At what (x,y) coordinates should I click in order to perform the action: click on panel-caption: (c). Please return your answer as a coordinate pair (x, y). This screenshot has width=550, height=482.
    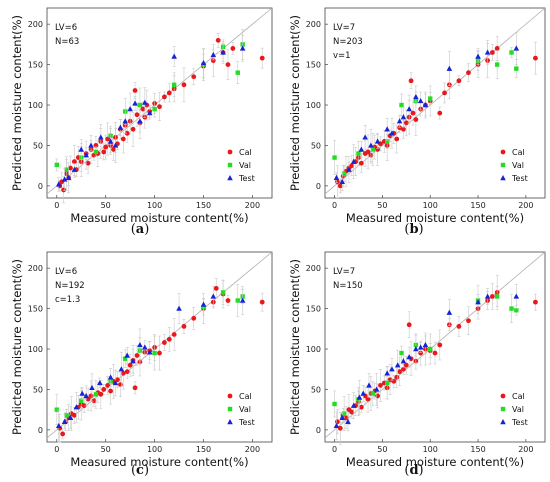
    Looking at the image, I should click on (140, 470).